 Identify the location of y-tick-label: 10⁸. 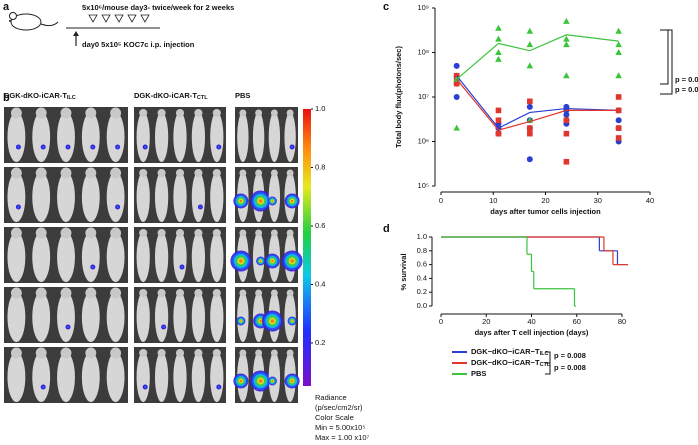
(423, 51).